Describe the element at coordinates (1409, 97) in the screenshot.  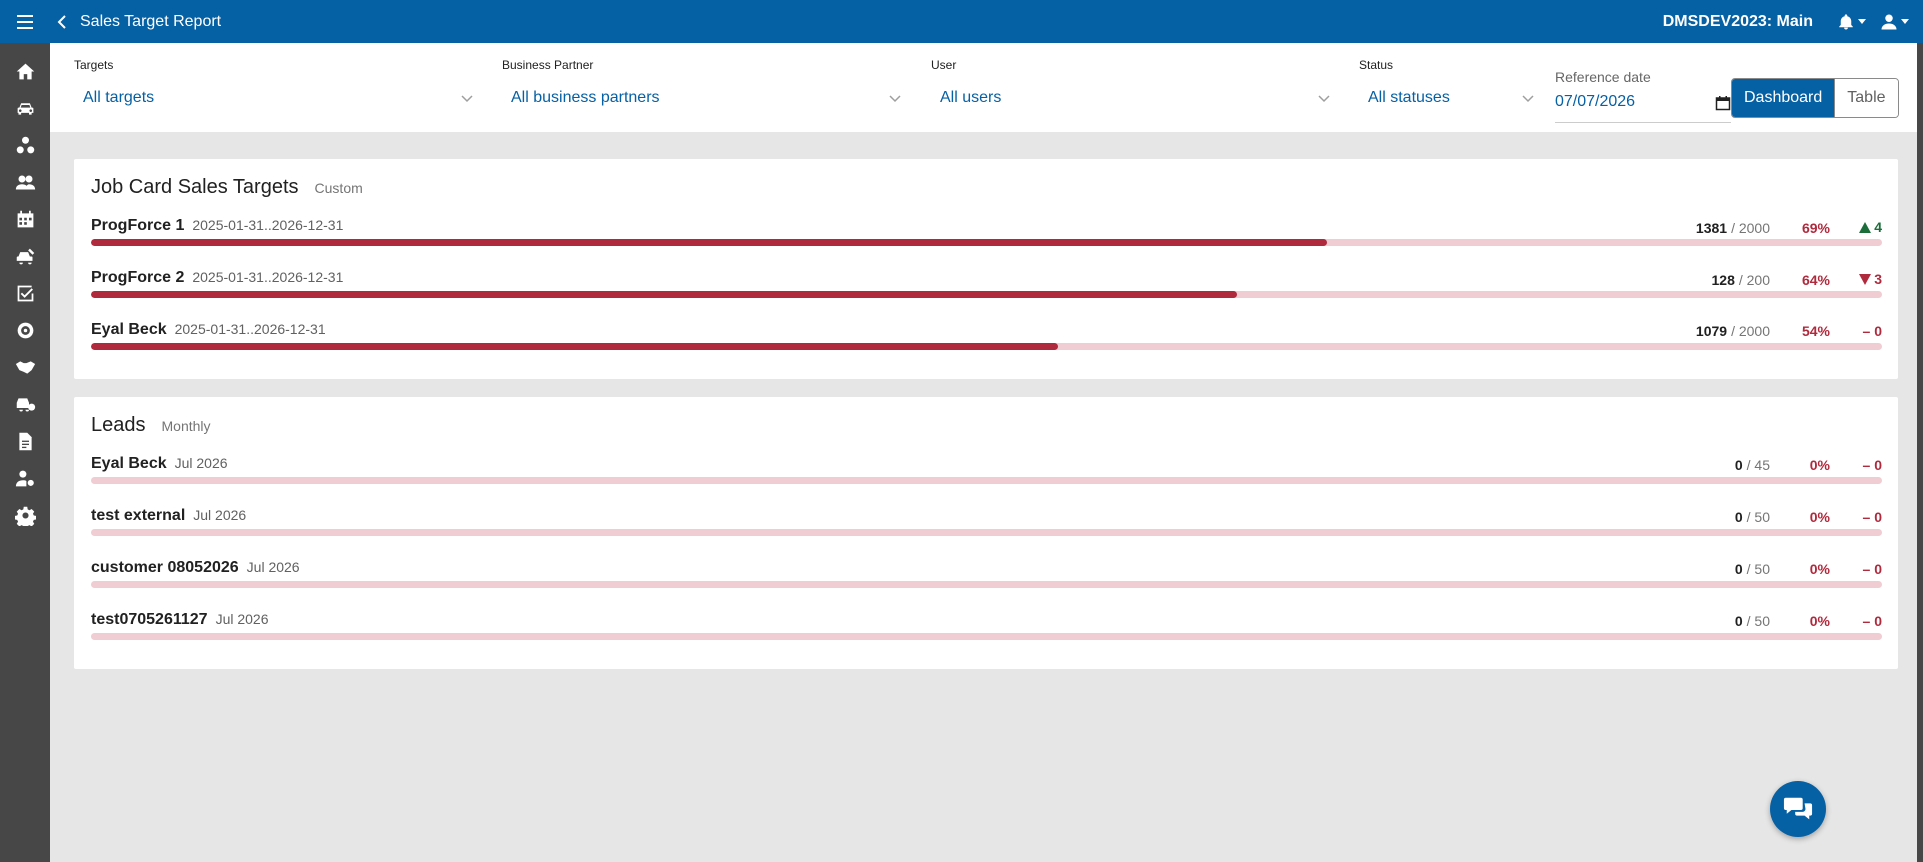
I see `status-select-value: All statuses` at that location.